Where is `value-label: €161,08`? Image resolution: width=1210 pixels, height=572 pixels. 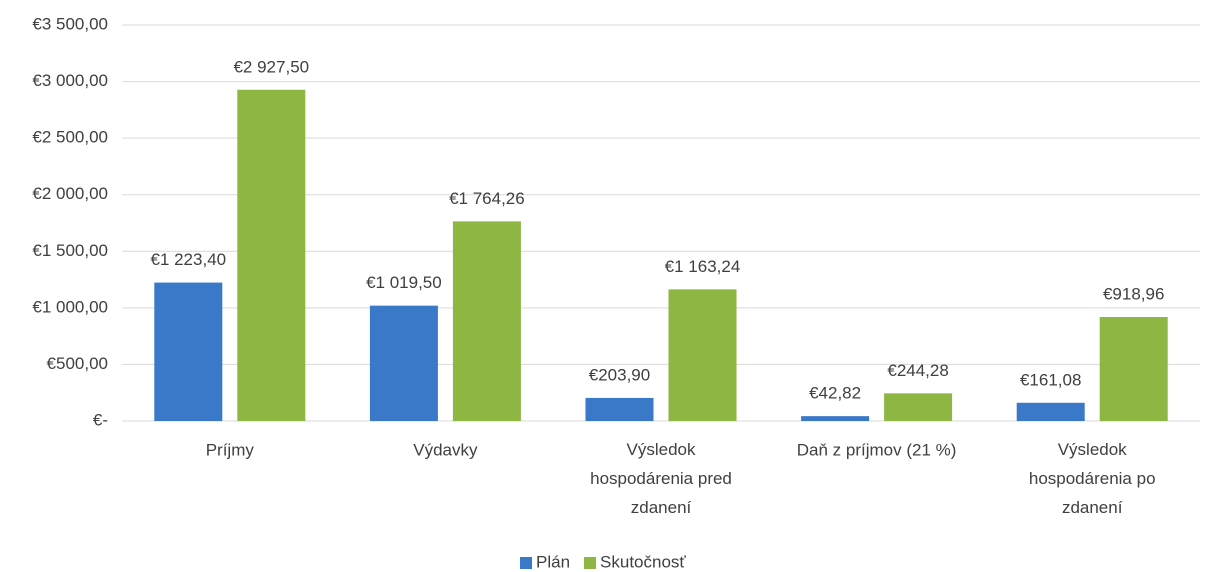 value-label: €161,08 is located at coordinates (1050, 379).